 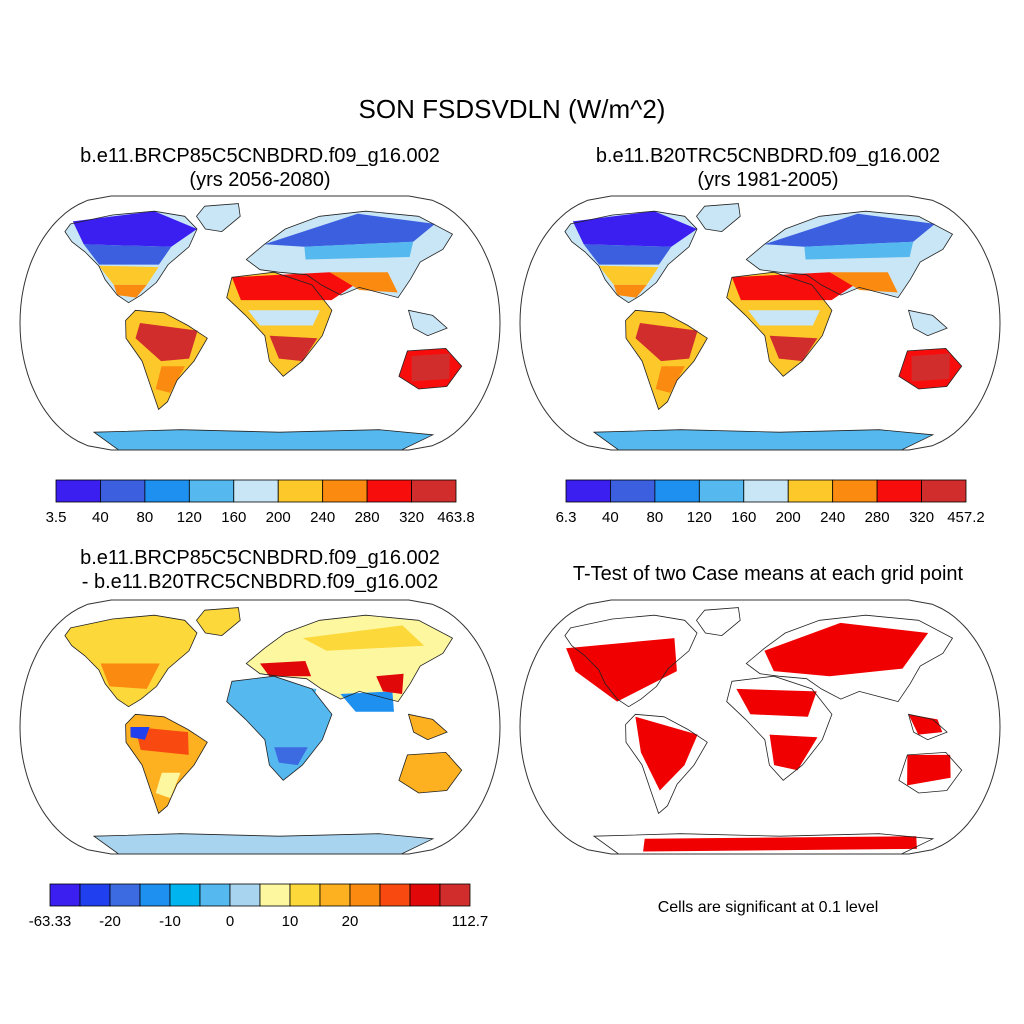 What do you see at coordinates (768, 907) in the screenshot?
I see `significance-note: Cells are significant at 0.1 level` at bounding box center [768, 907].